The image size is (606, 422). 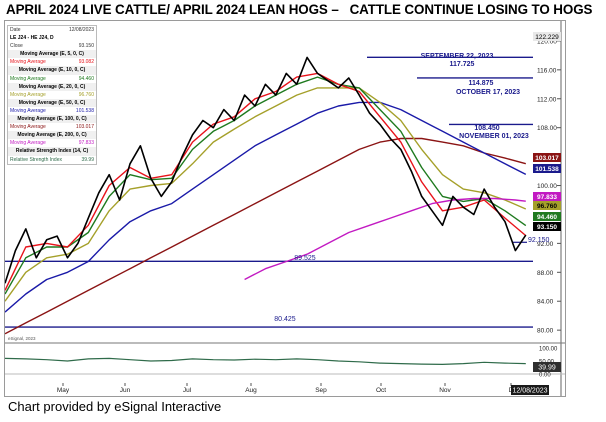 What do you see at coordinates (52, 119) in the screenshot?
I see `legend-header: Moving Average (E, 100, 0, C)` at bounding box center [52, 119].